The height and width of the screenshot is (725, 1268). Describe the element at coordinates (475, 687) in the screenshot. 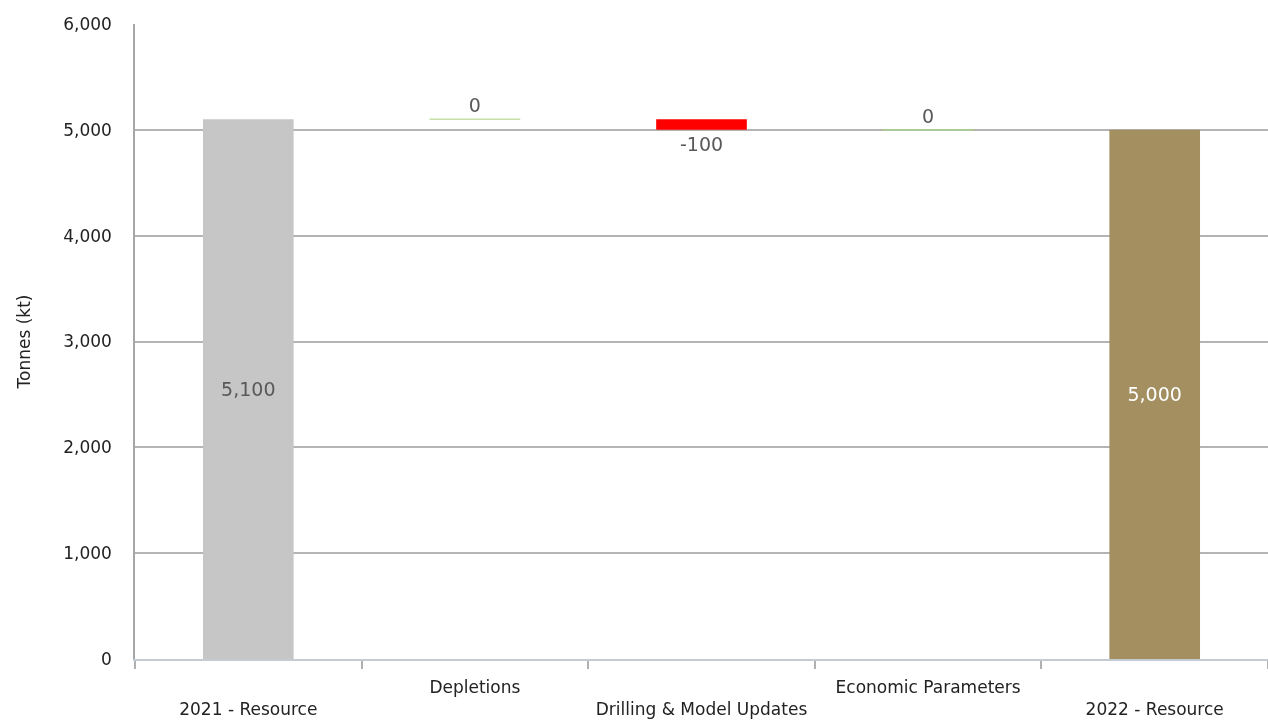

I see `x-tick-label: Depletions` at that location.